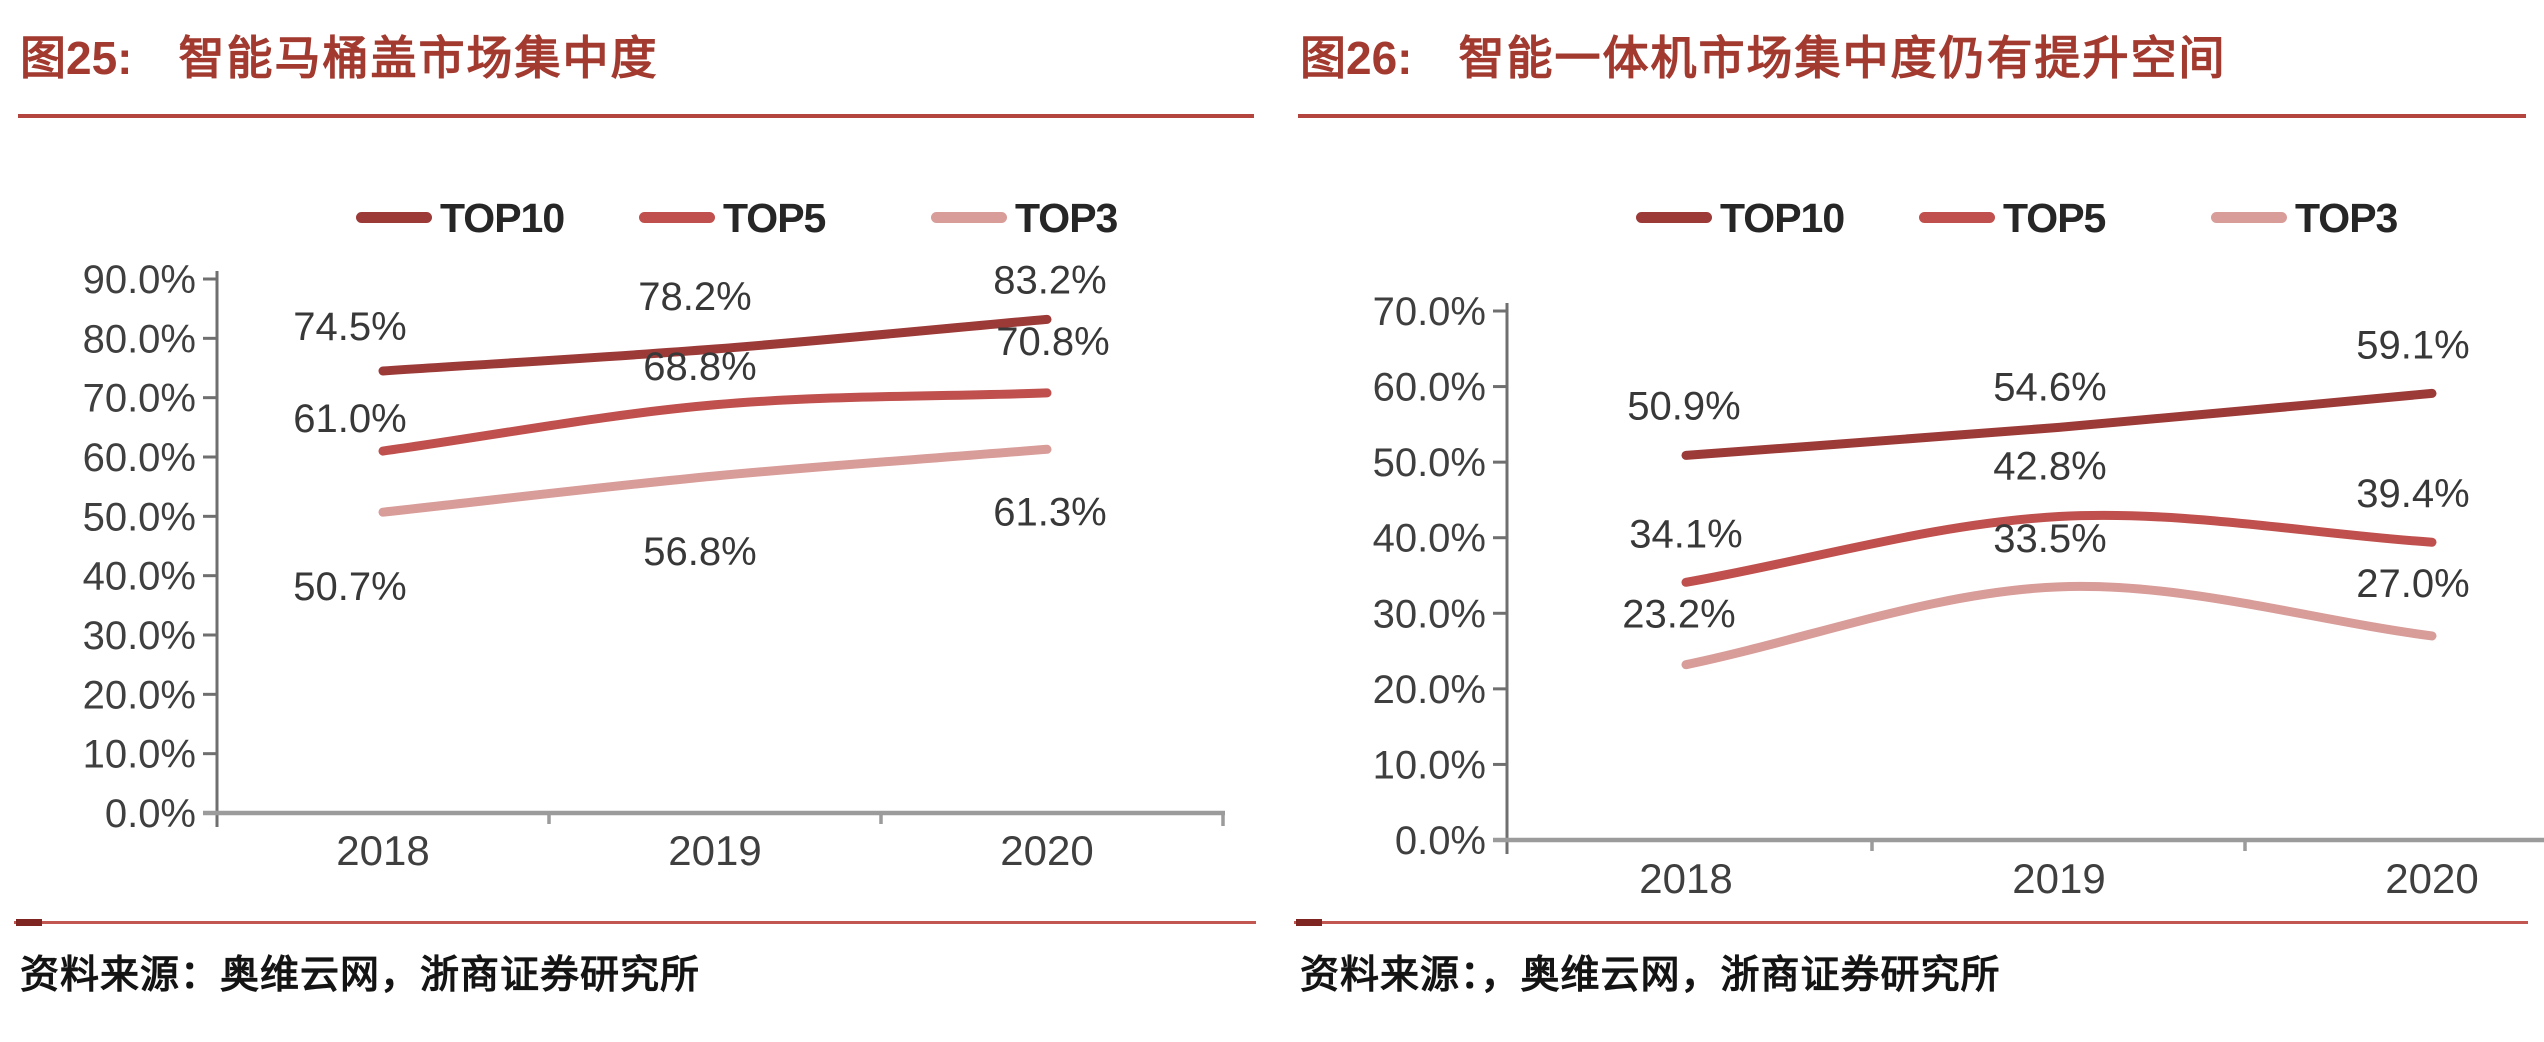 This screenshot has width=2544, height=1042. I want to click on data-label-top5-2019: 42.8%, so click(2049, 467).